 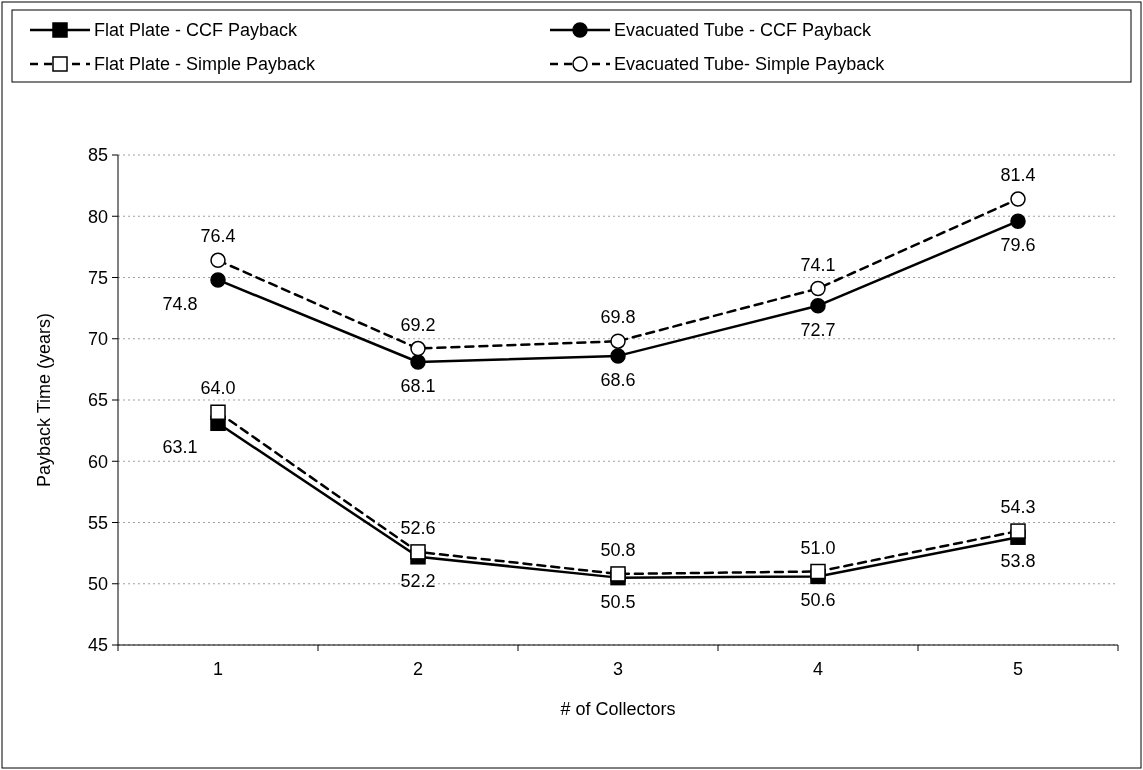 What do you see at coordinates (618, 379) in the screenshot?
I see `data-label: 68.6` at bounding box center [618, 379].